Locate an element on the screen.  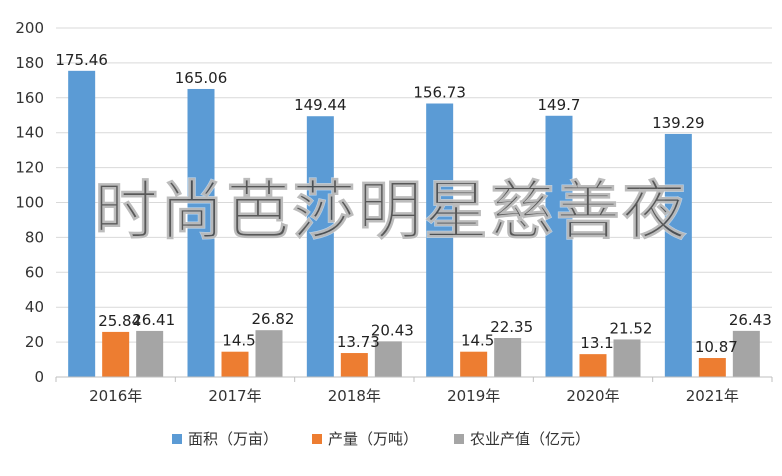
data-label: 20.43 is located at coordinates (392, 330).